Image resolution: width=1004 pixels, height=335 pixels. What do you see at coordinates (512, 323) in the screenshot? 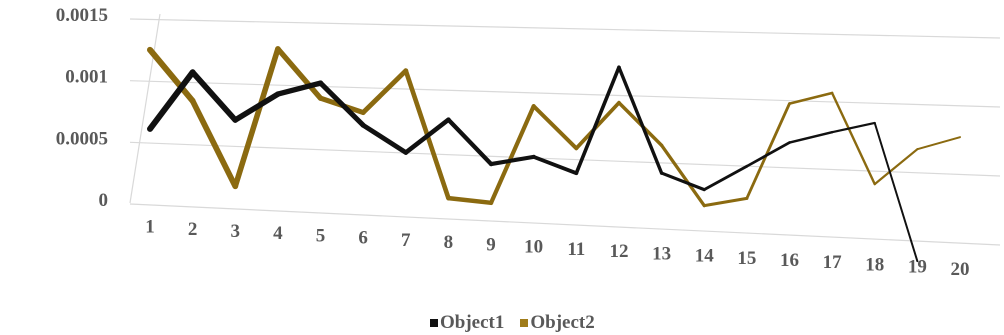
I see `legend: Object1 Object2` at bounding box center [512, 323].